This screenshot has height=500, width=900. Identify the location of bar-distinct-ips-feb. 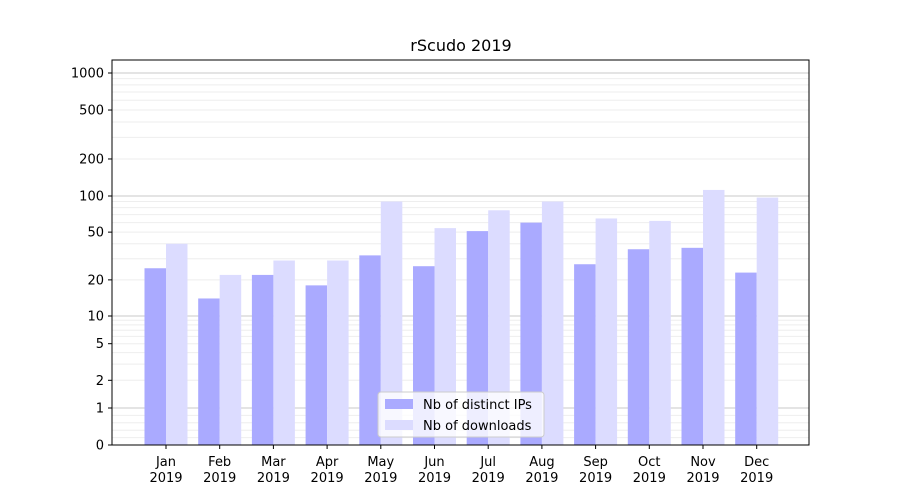
(209, 371).